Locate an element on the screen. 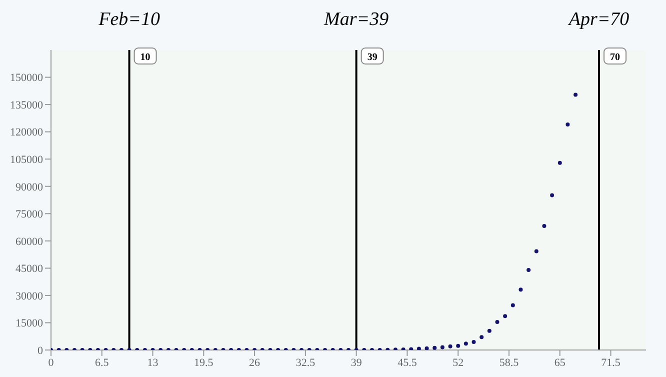 Image resolution: width=666 pixels, height=377 pixels. x-tick-label: 52 is located at coordinates (458, 362).